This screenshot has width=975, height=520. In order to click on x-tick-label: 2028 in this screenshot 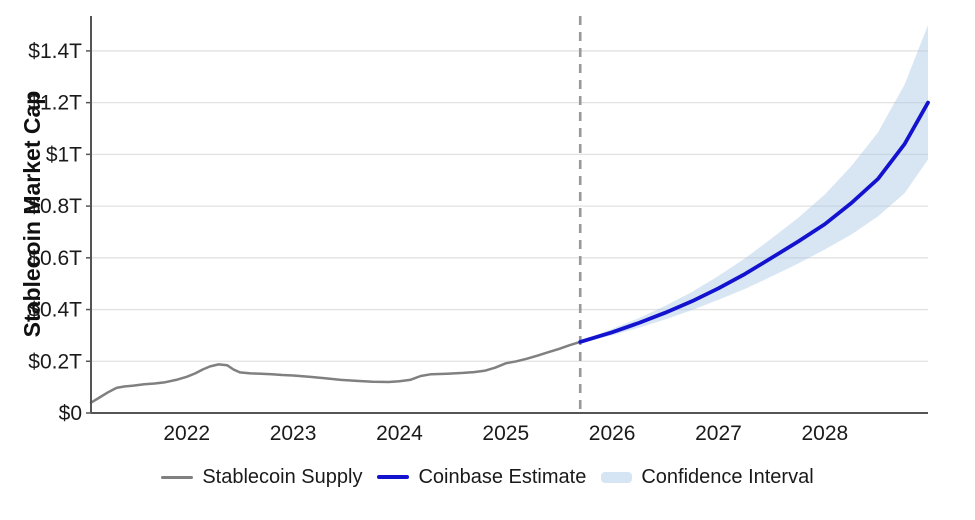, I will do `click(824, 433)`.